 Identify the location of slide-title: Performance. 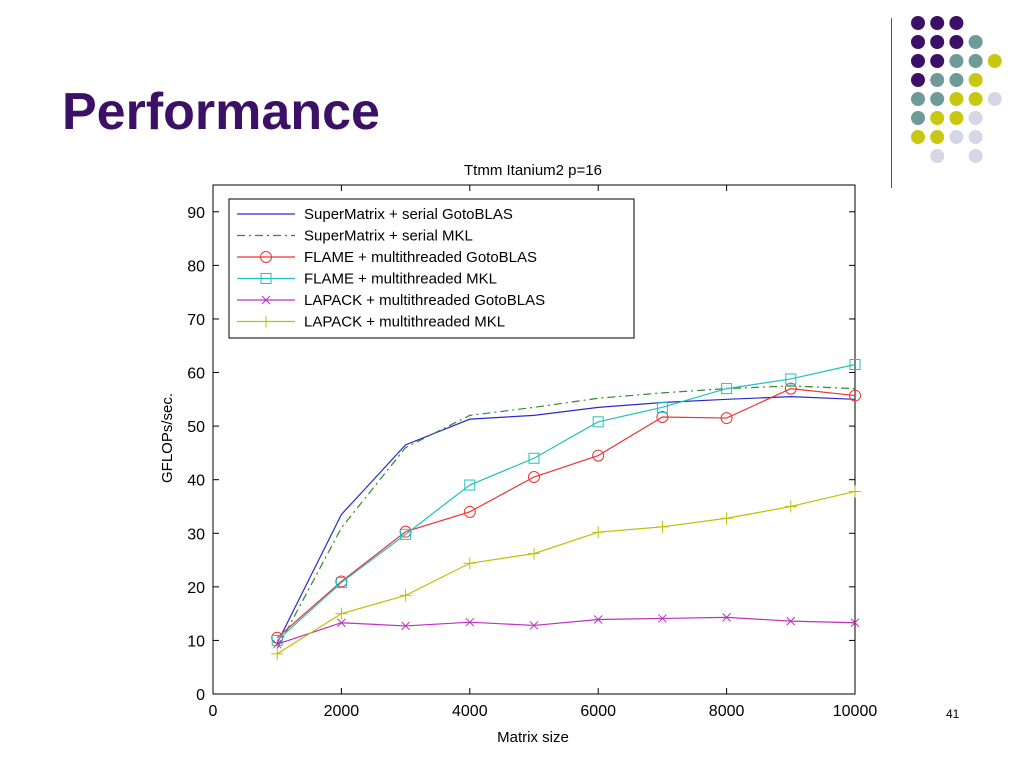
(221, 112).